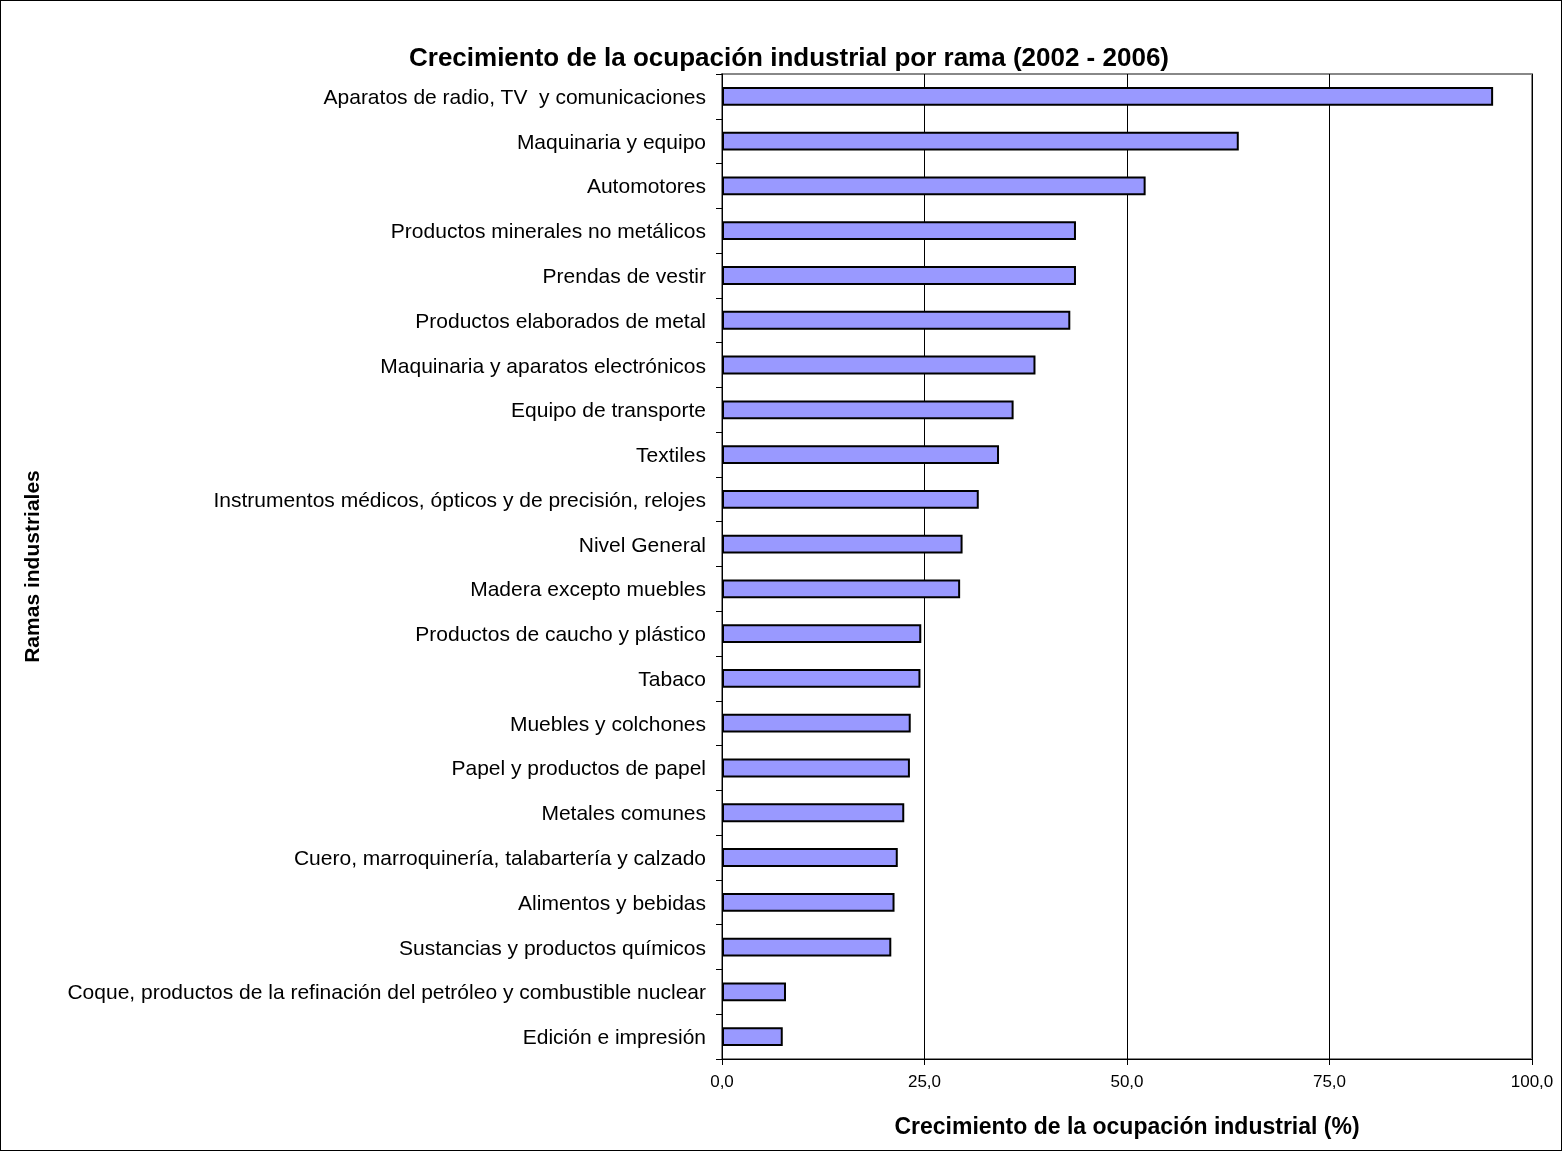 The width and height of the screenshot is (1562, 1151). Describe the element at coordinates (607, 723) in the screenshot. I see `y-tick-label: Muebles y colchones` at that location.